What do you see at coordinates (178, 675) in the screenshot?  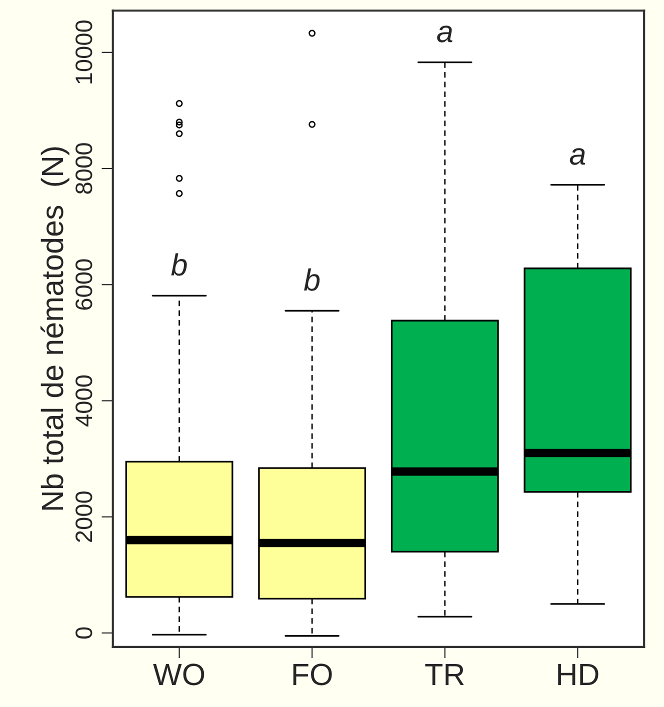 I see `x-tick-label: WO` at bounding box center [178, 675].